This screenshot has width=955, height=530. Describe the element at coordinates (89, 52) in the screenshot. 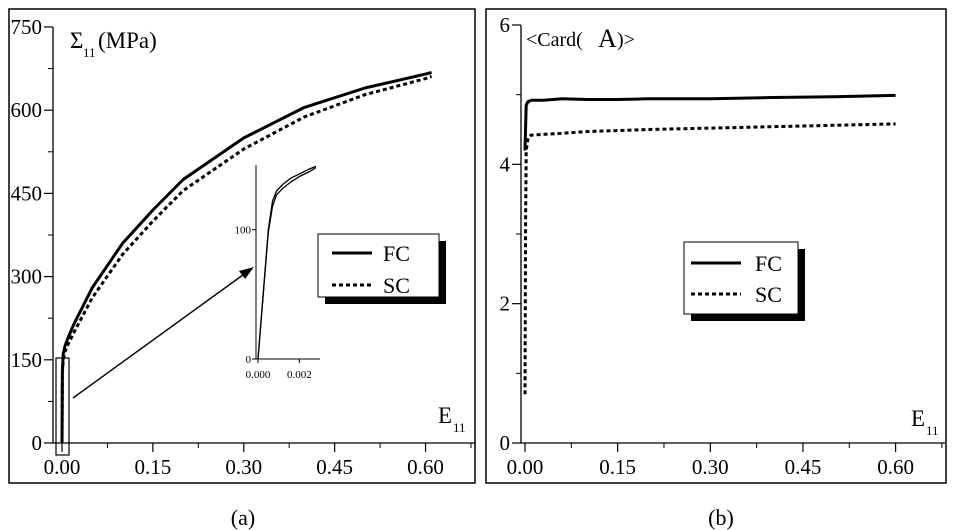

I see `y-axis-label-subscript: 11` at that location.